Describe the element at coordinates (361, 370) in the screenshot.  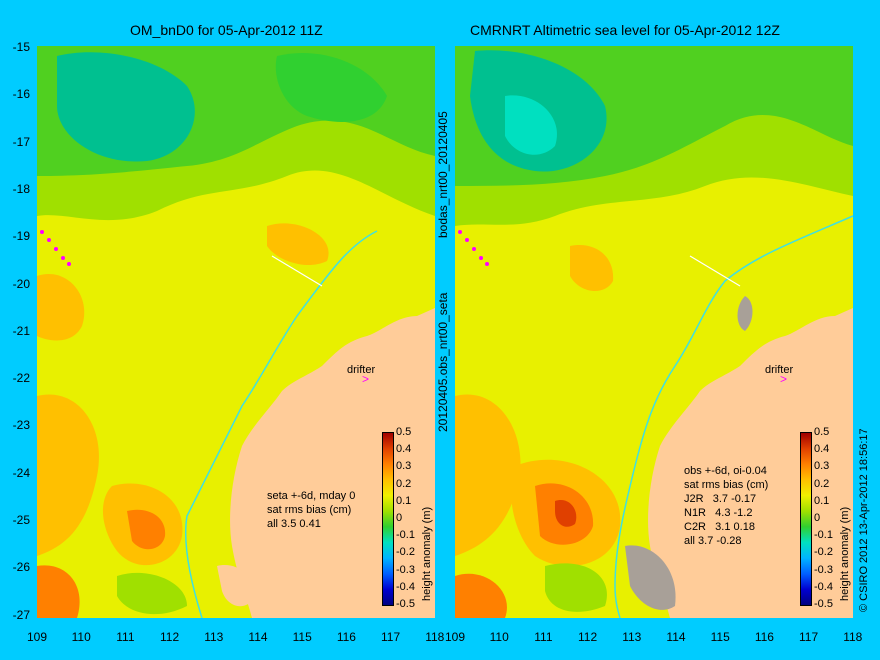
I see `left-drifter-label: drifter` at that location.